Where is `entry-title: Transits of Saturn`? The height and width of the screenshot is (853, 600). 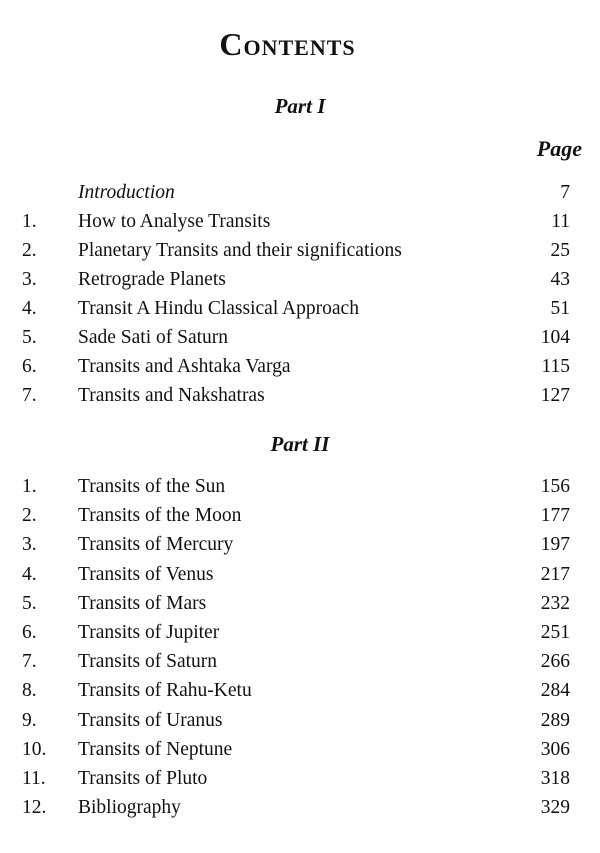
entry-title: Transits of Saturn is located at coordinates (148, 662).